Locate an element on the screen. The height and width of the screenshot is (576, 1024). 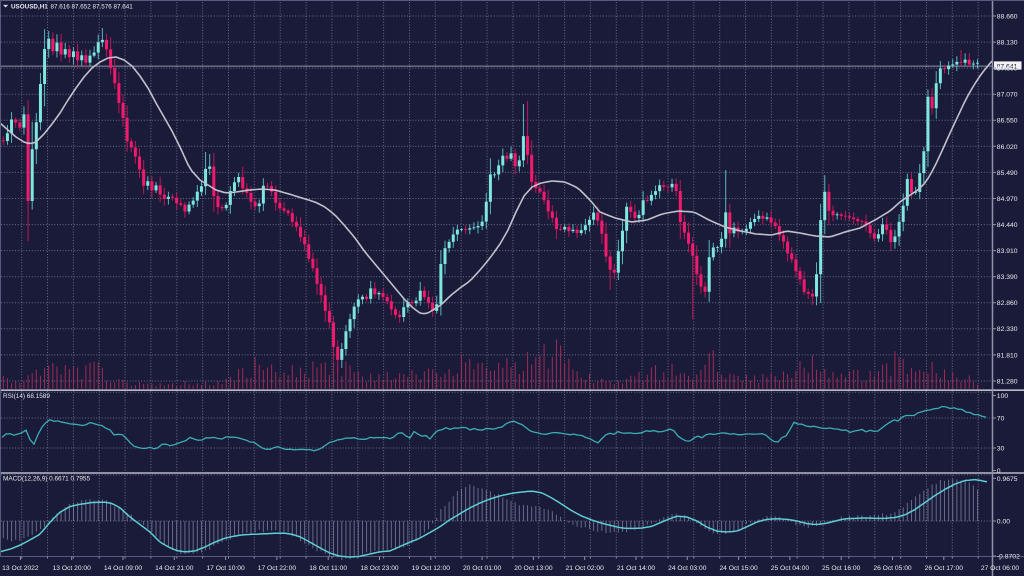
svg-text: 0.9675 is located at coordinates (1007, 479).